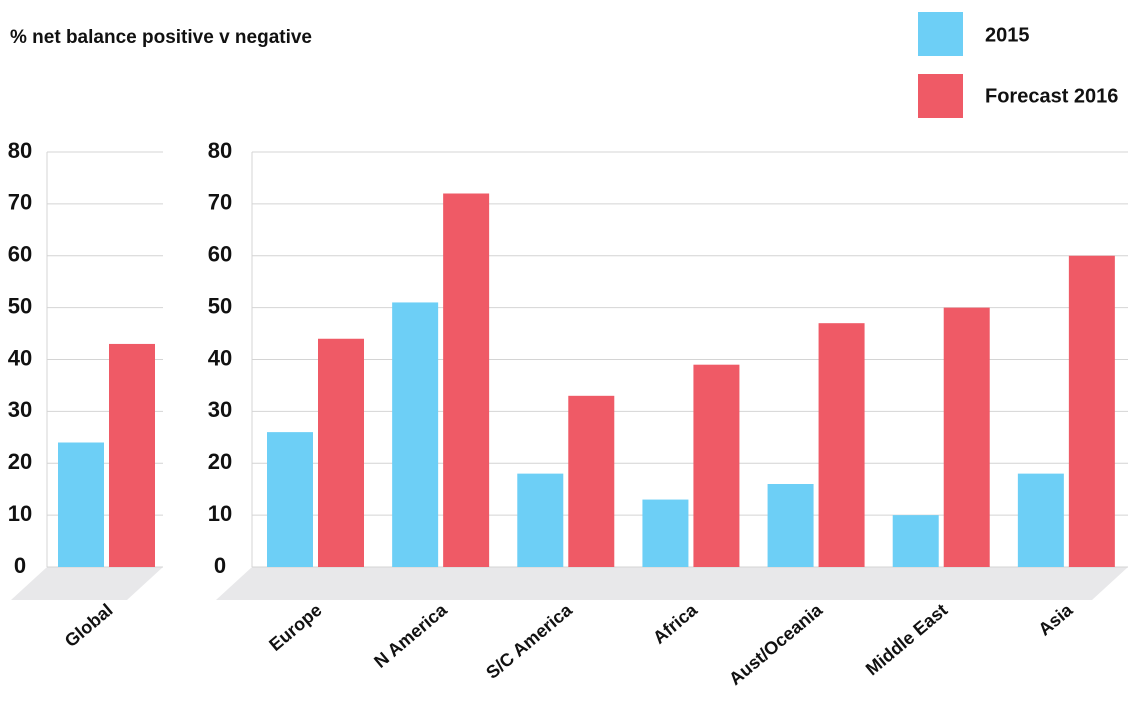 This screenshot has width=1131, height=727. Describe the element at coordinates (89, 625) in the screenshot. I see `x-tick-label: Global` at that location.